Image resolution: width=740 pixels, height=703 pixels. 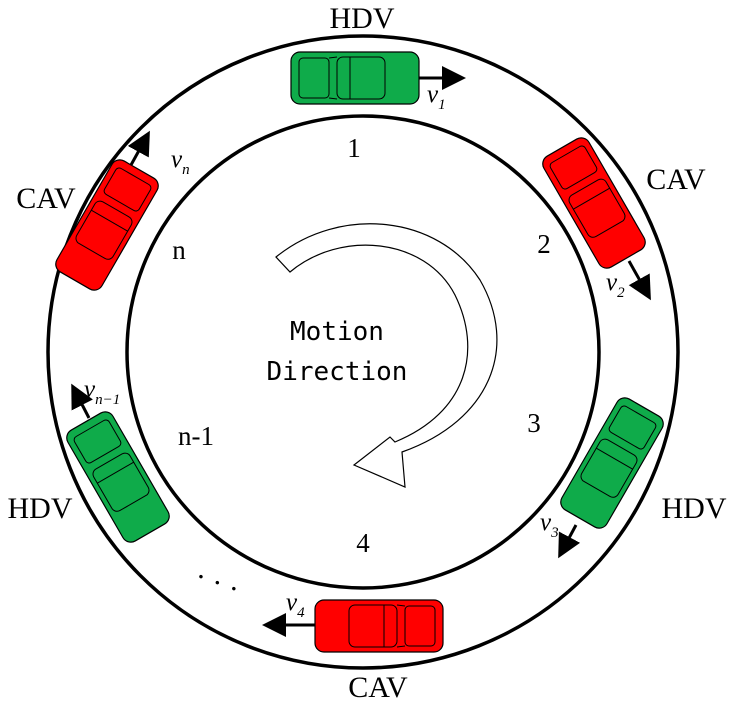 I want to click on vehicle-3: HDV 3 v3, so click(x=627, y=478).